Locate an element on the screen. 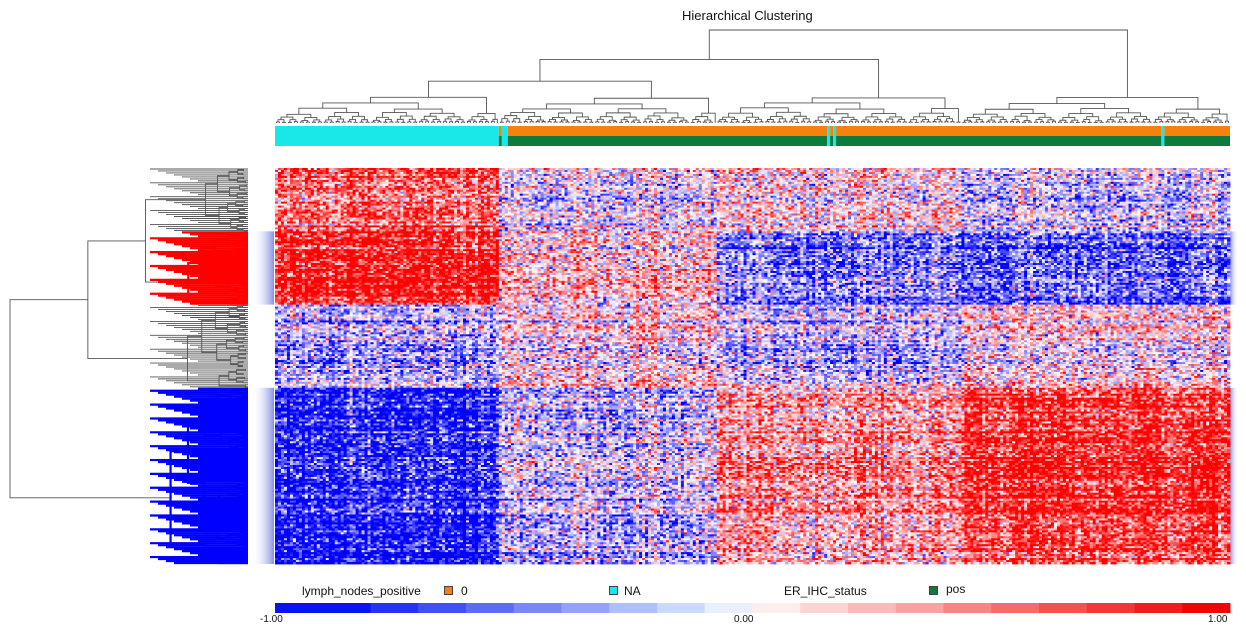  column-annotation-bars is located at coordinates (752, 136).